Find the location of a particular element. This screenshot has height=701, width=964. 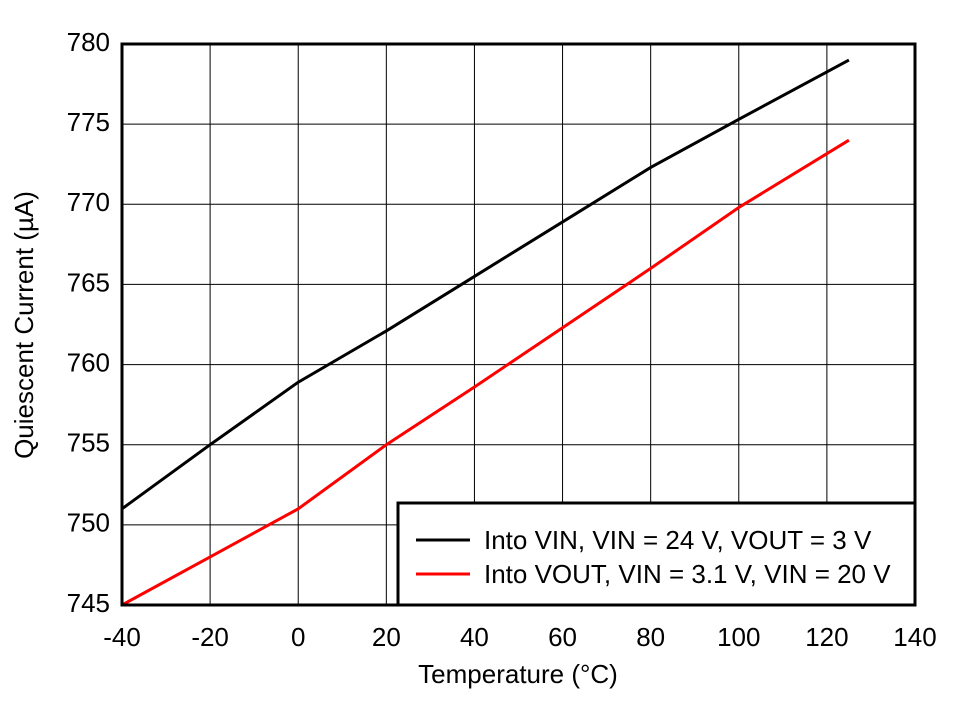

legend-box is located at coordinates (656, 554).